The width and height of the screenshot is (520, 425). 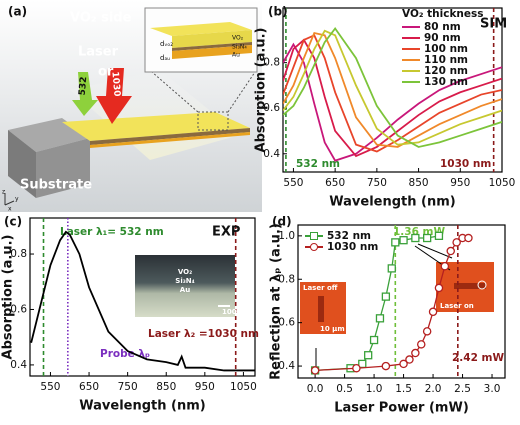 What do you see at coordinates (419, 232) in the screenshot?
I see `reference-label: 1.36 mW` at bounding box center [419, 232].